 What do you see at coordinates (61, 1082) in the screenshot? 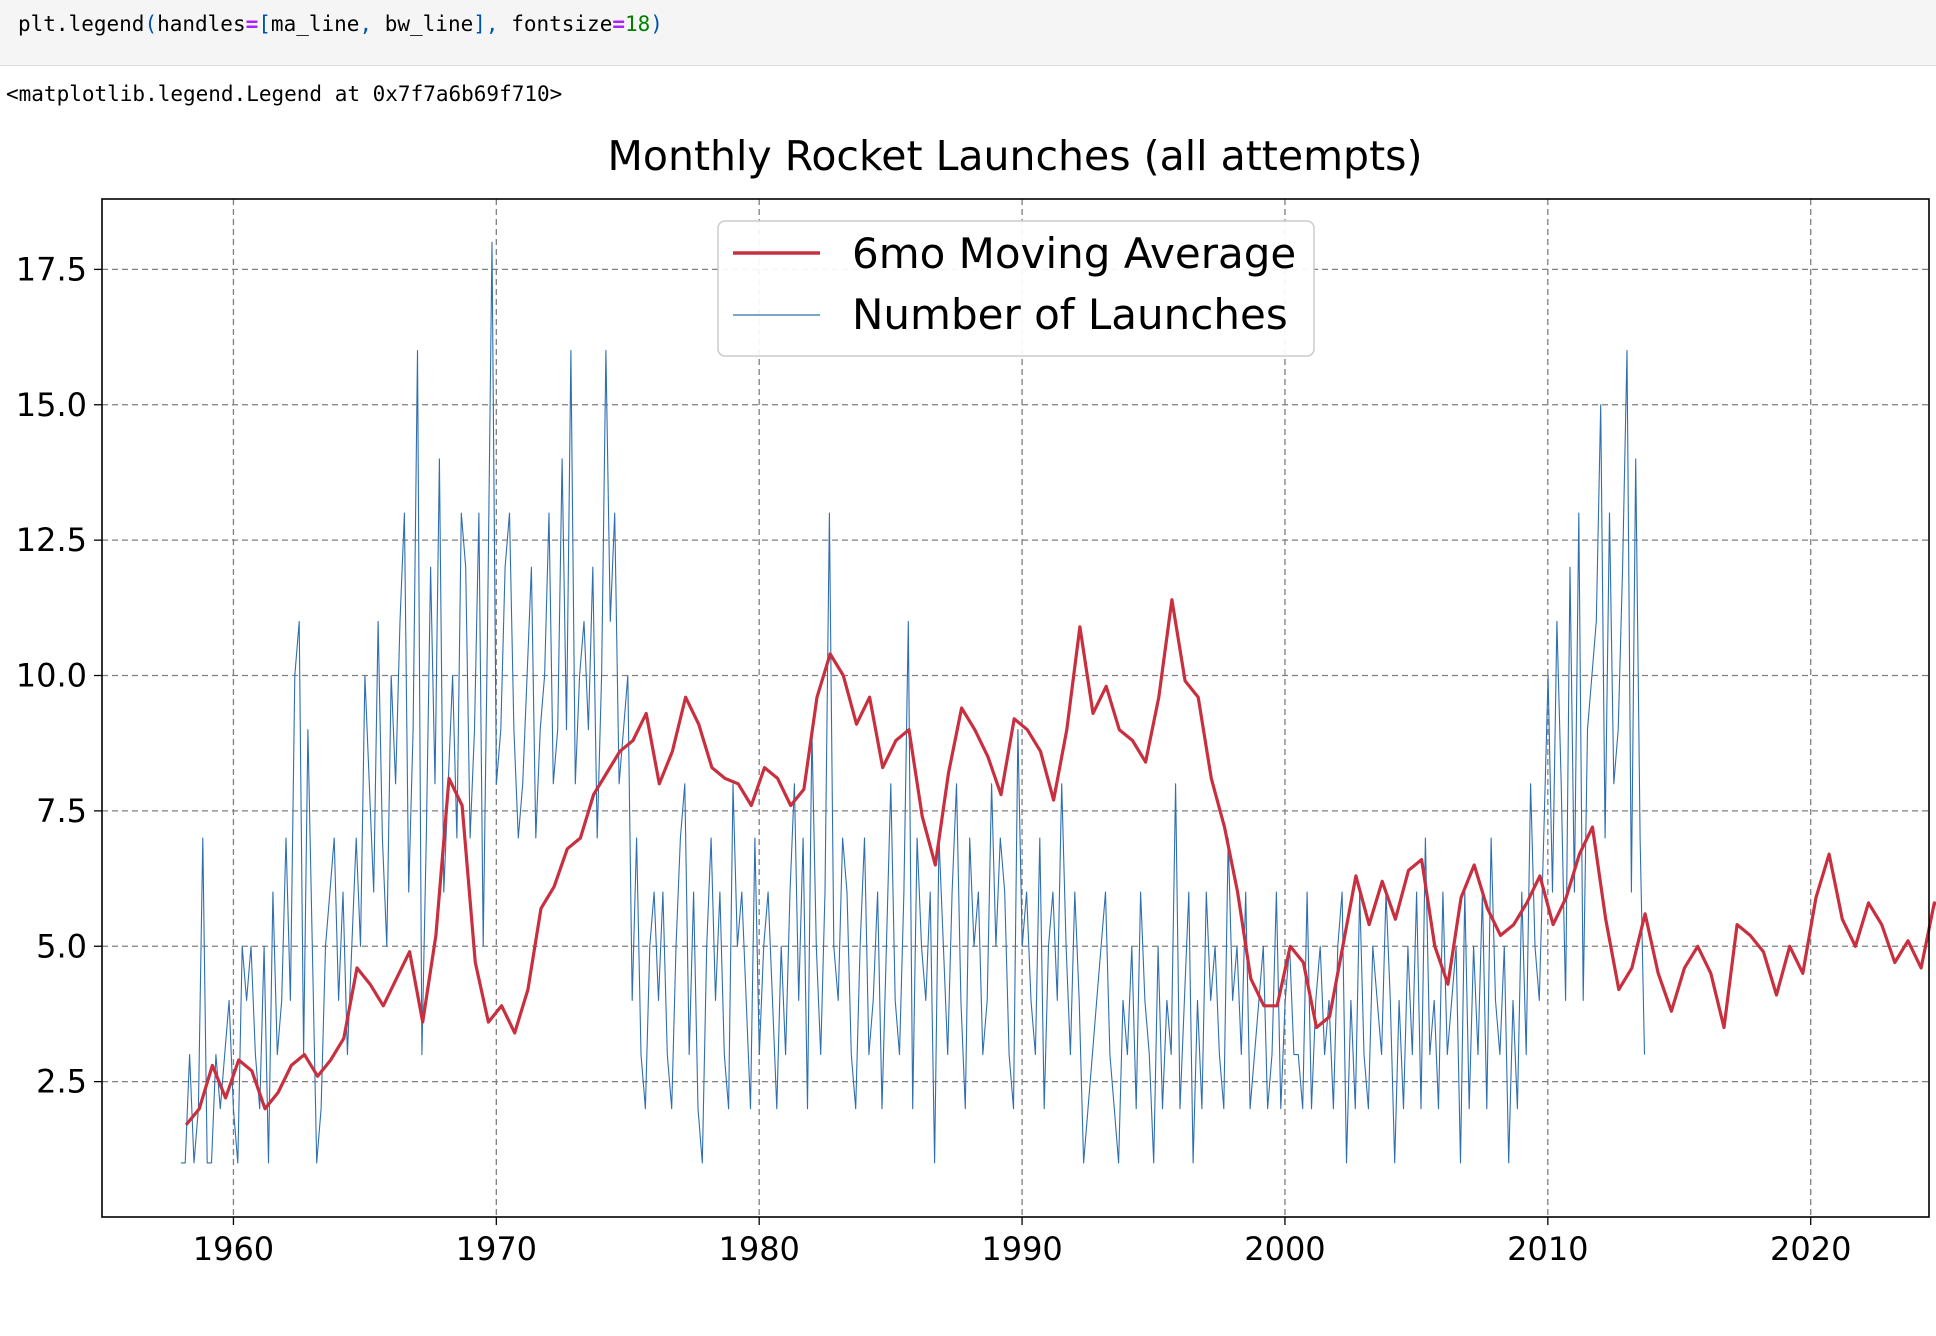
I see `y-tick-label: 2.5` at bounding box center [61, 1082].